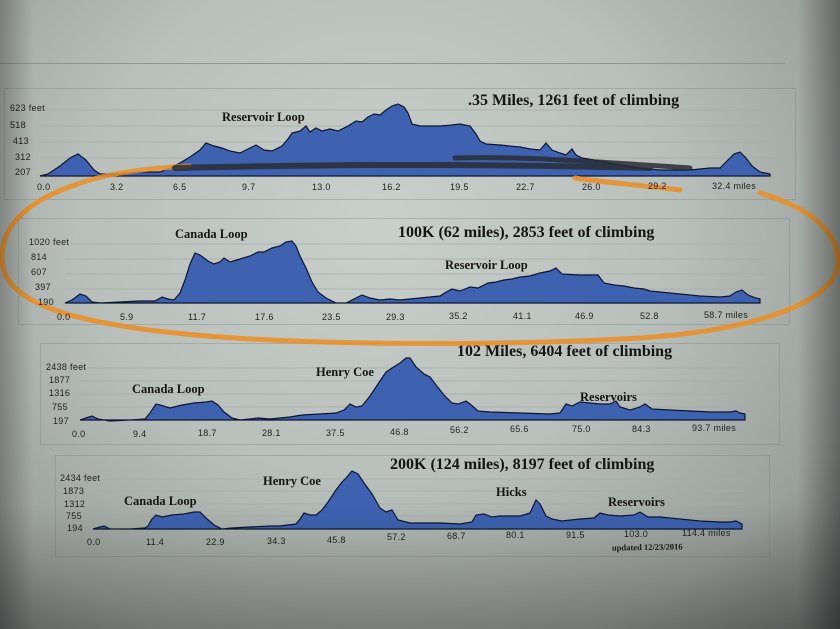 The height and width of the screenshot is (629, 840). Describe the element at coordinates (140, 434) in the screenshot. I see `x-tick: 9.4` at that location.